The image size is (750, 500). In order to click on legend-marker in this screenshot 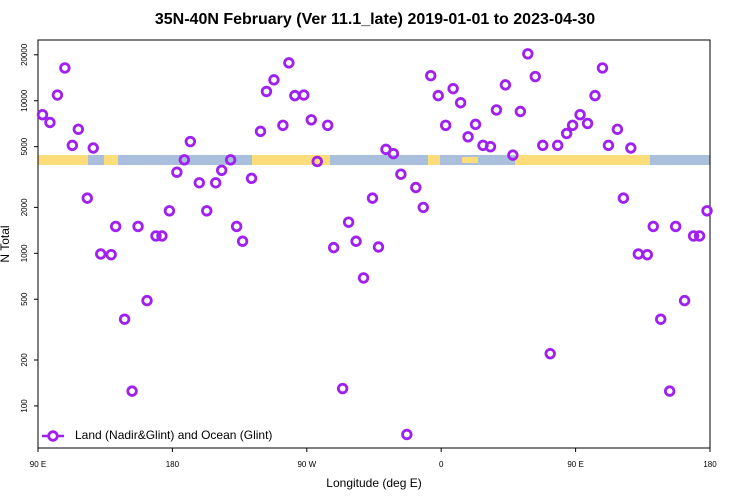, I will do `click(53, 436)`.